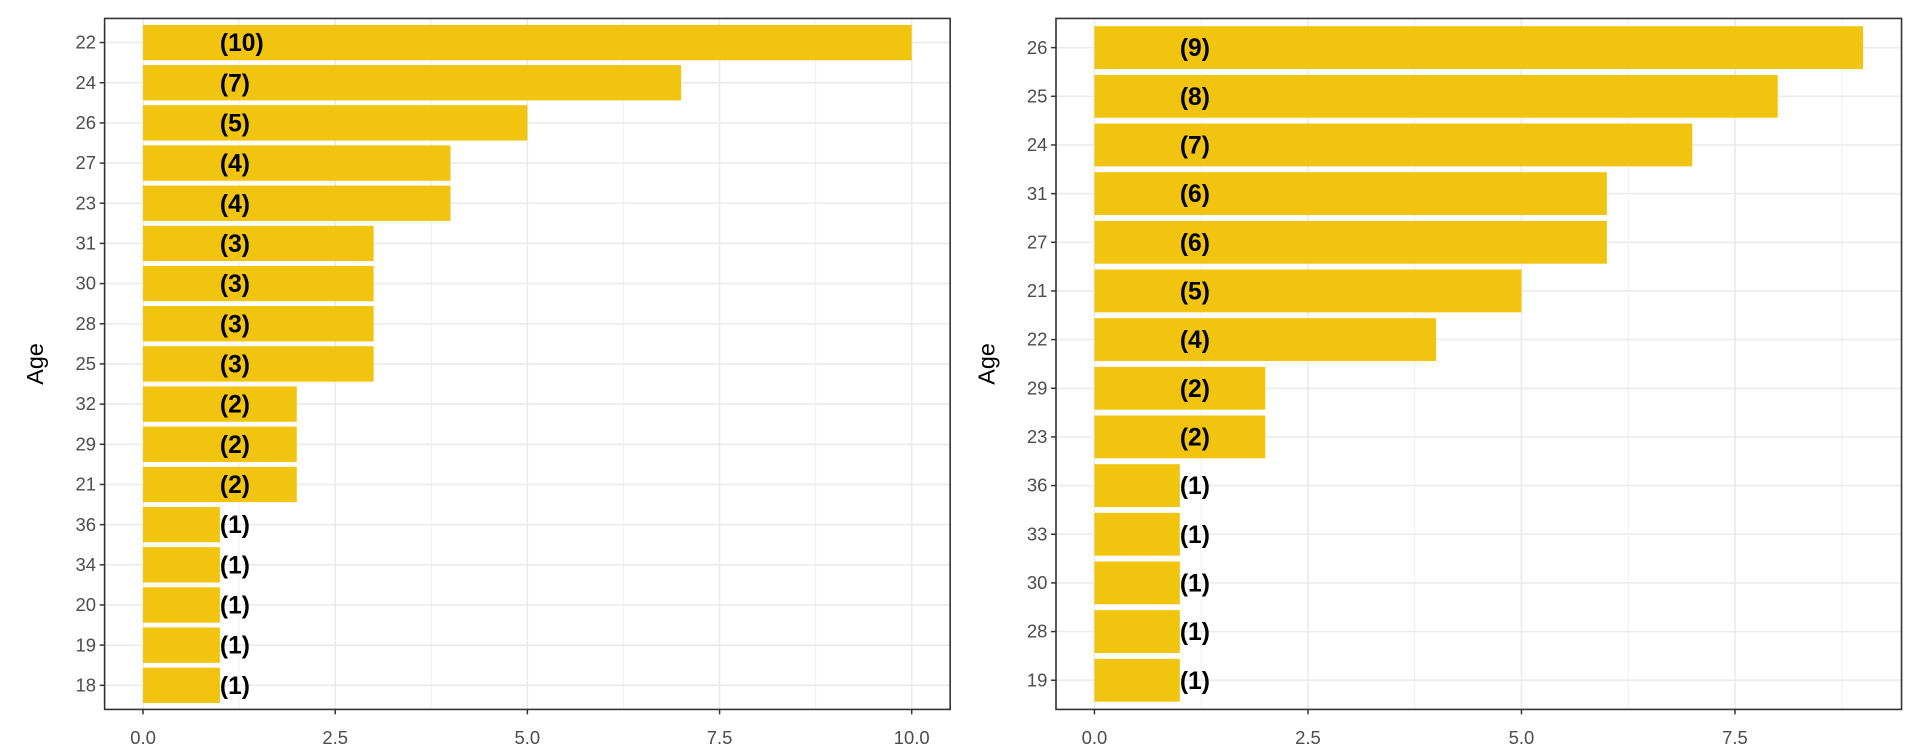 This screenshot has height=750, width=1920. Describe the element at coordinates (85, 403) in the screenshot. I see `y-tick-label: 32` at that location.